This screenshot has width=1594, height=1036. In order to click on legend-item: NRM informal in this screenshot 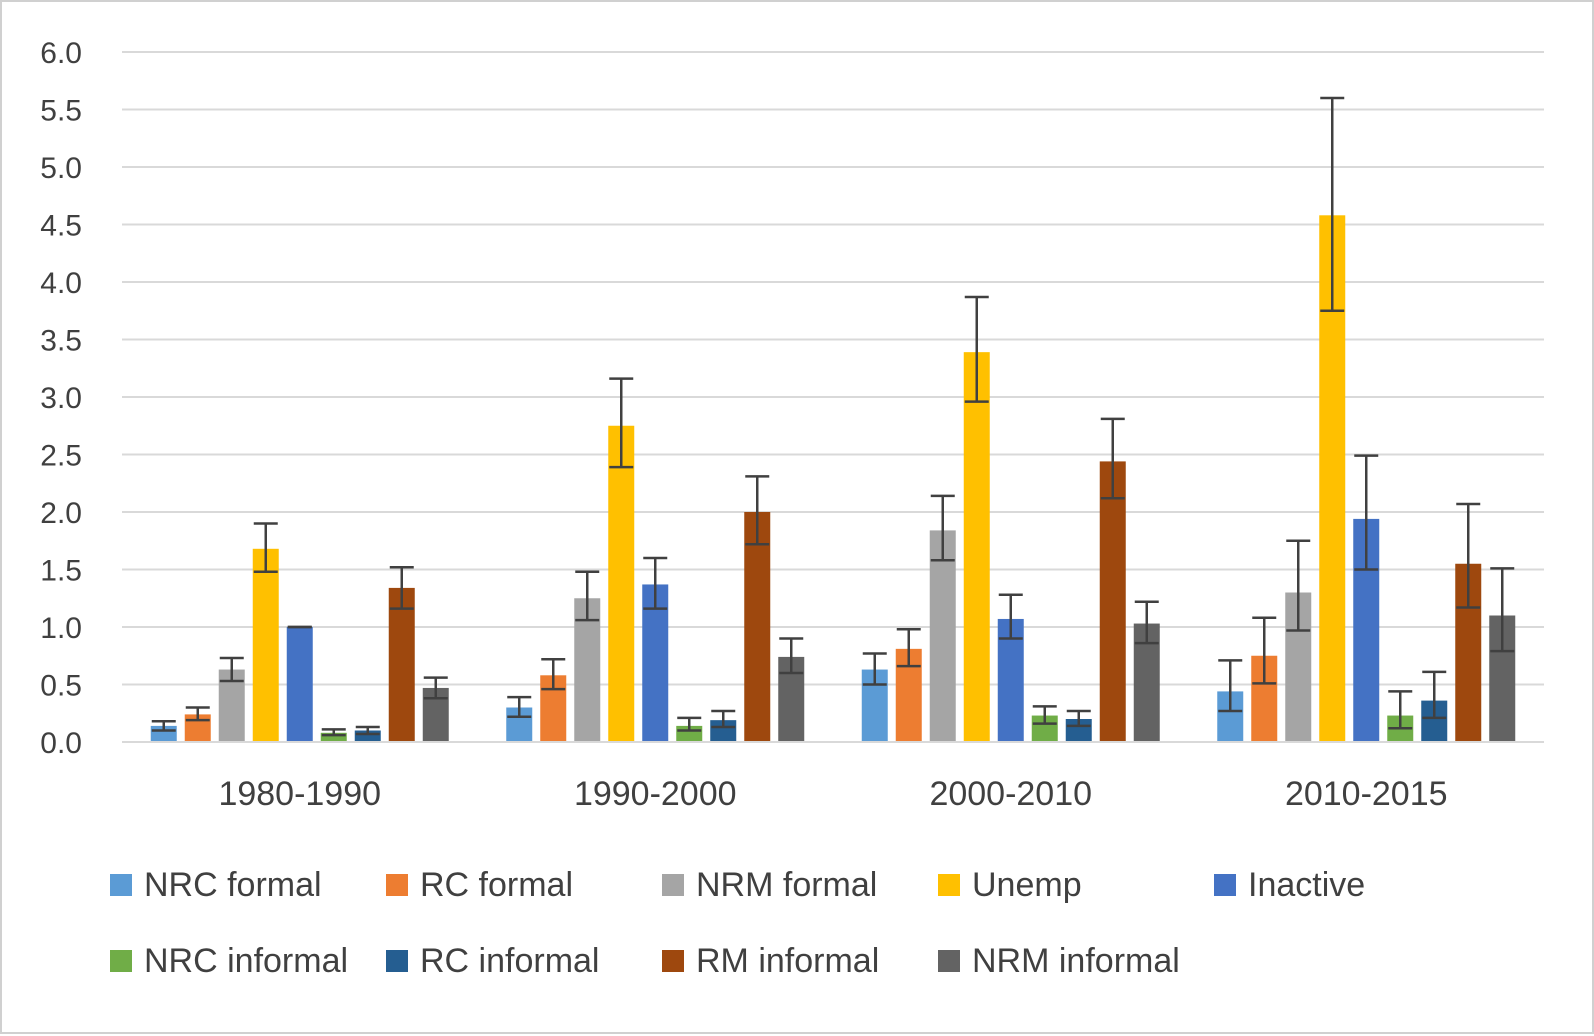, I will do `click(1059, 961)`.